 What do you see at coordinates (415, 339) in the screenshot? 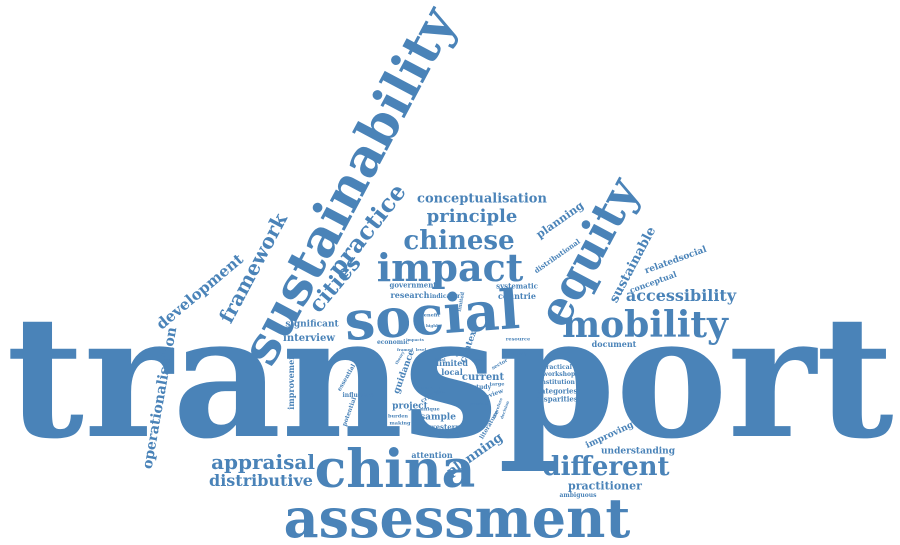
I see `word-impacts: impacts` at bounding box center [415, 339].